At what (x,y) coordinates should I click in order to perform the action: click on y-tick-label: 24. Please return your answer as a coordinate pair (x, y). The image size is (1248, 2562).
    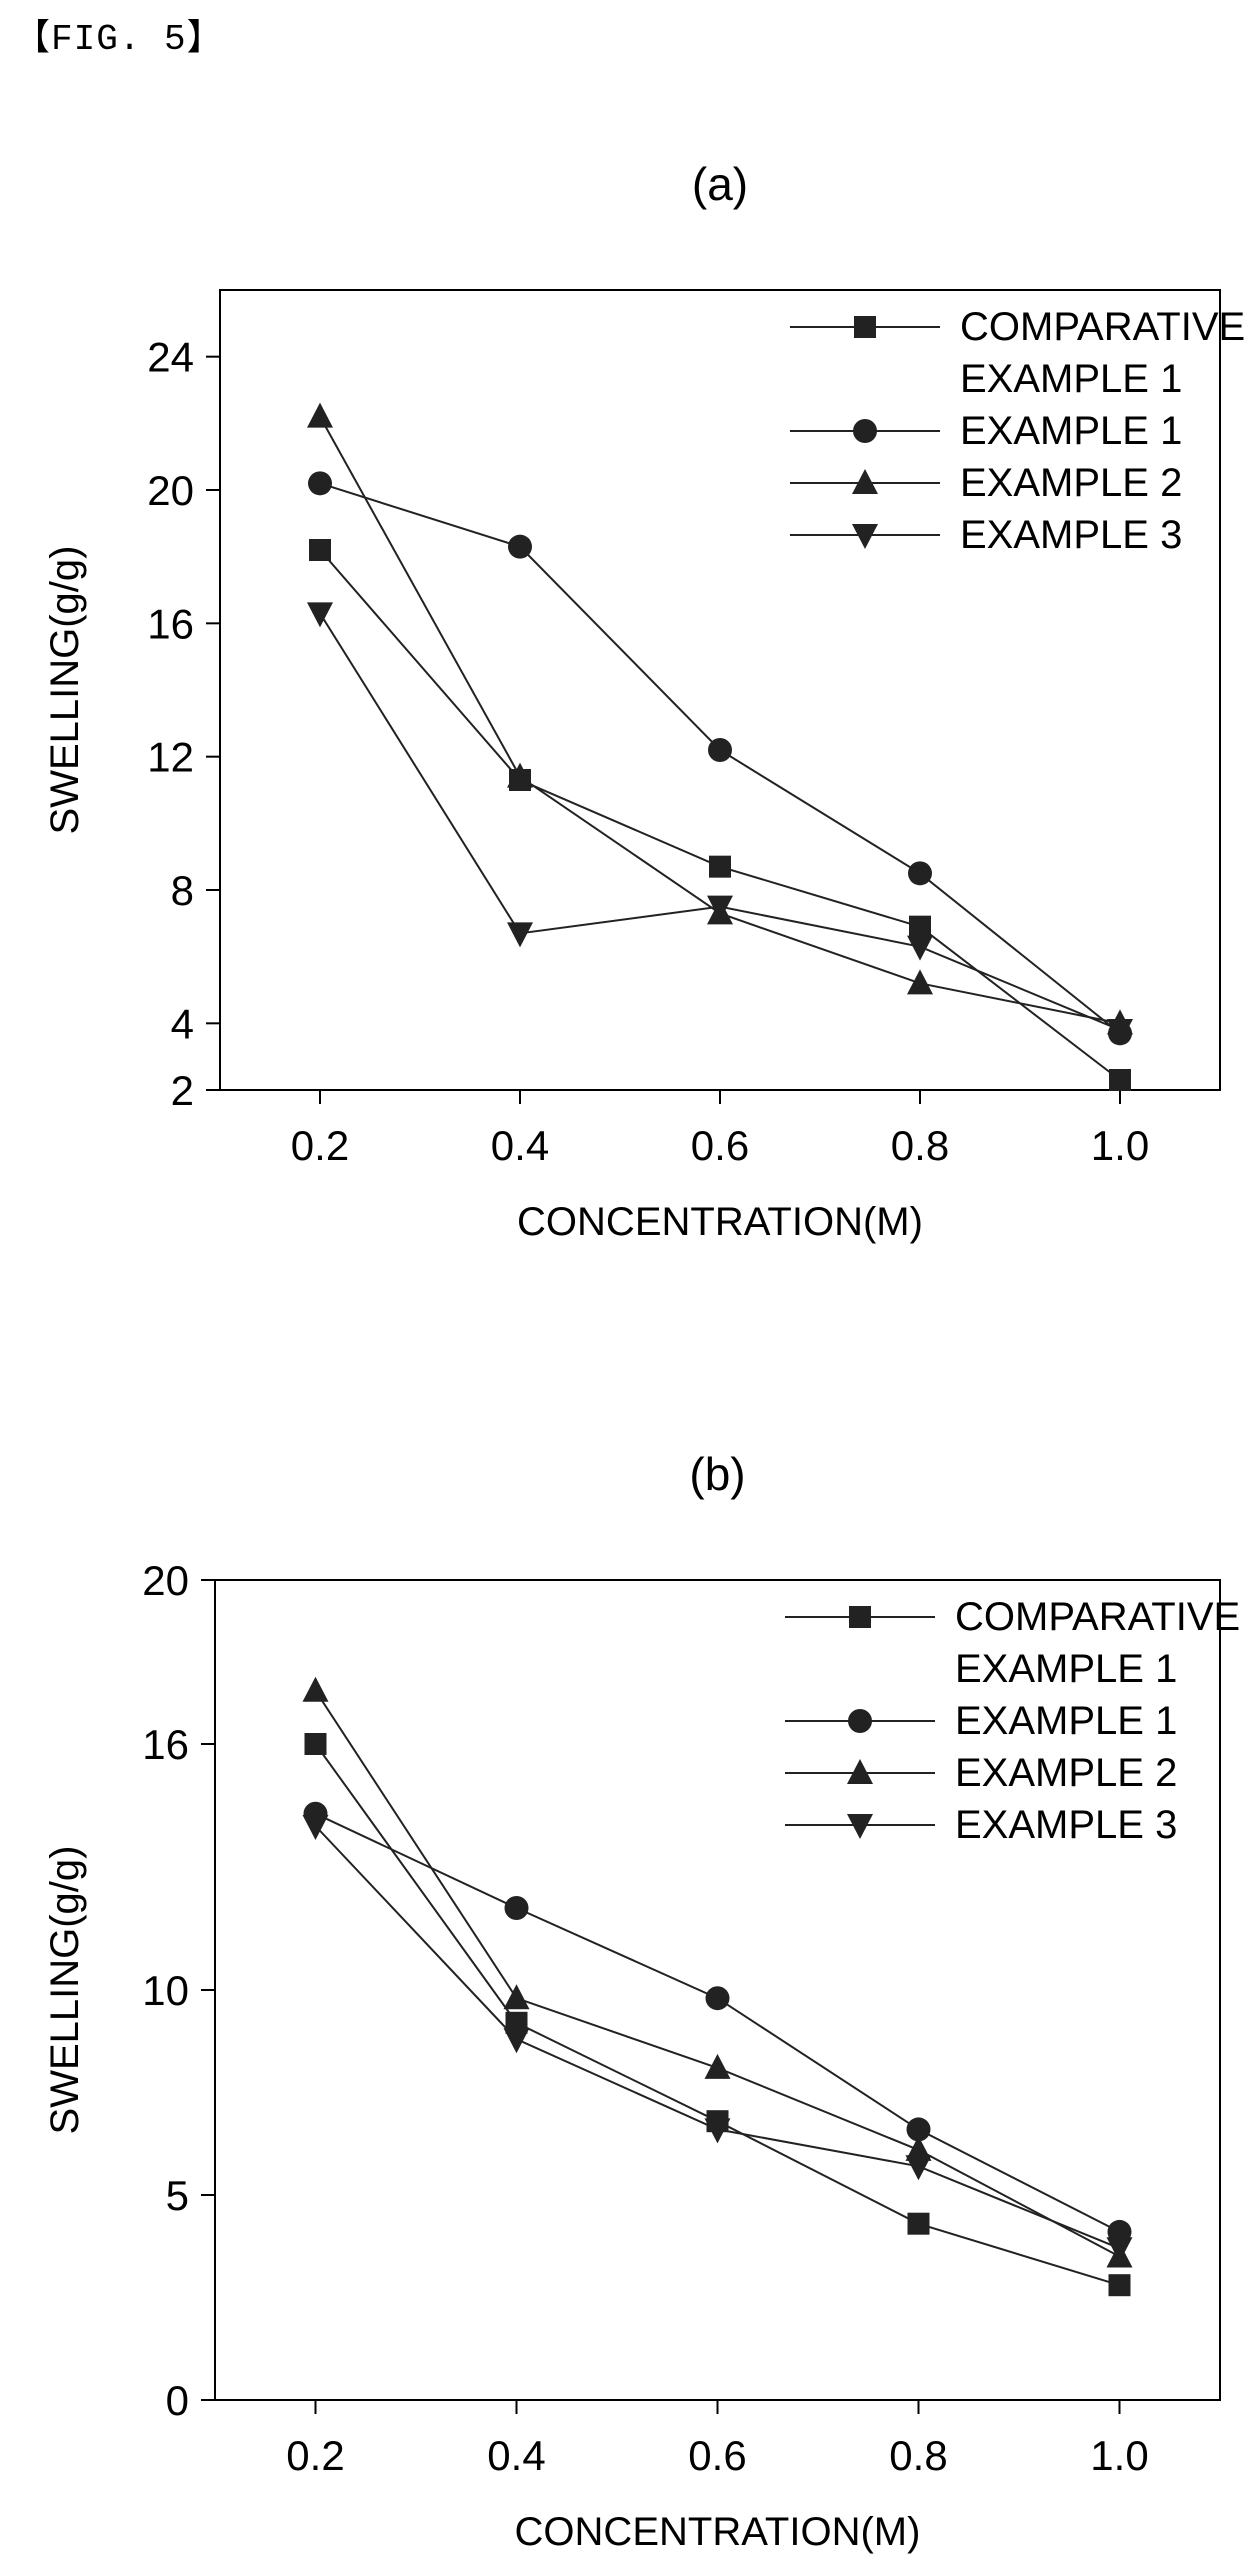
    Looking at the image, I should click on (170, 357).